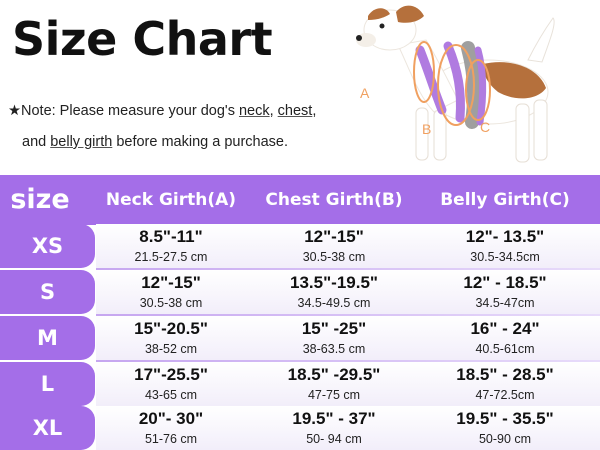 This screenshot has height=450, width=600. I want to click on chest-inches: 19.5" - 37", so click(334, 418).